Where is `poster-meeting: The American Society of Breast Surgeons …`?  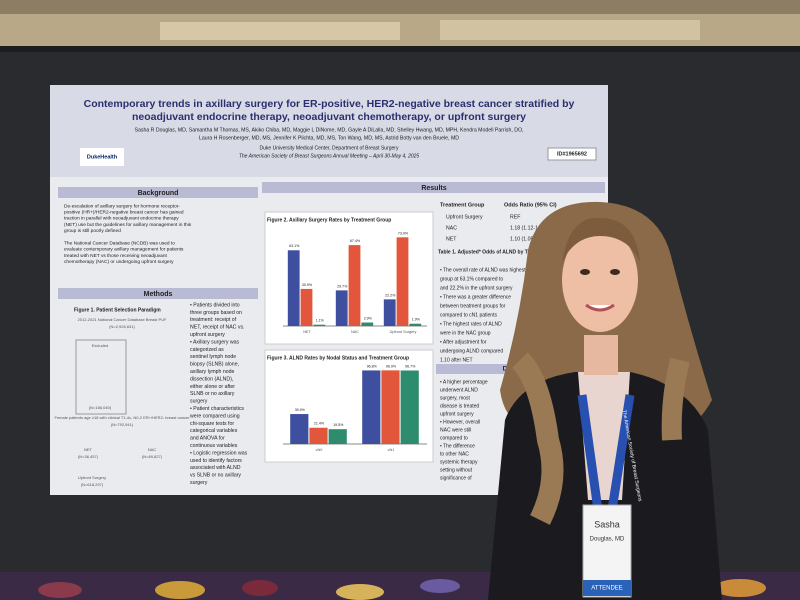 poster-meeting: The American Society of Breast Surgeons … is located at coordinates (329, 156).